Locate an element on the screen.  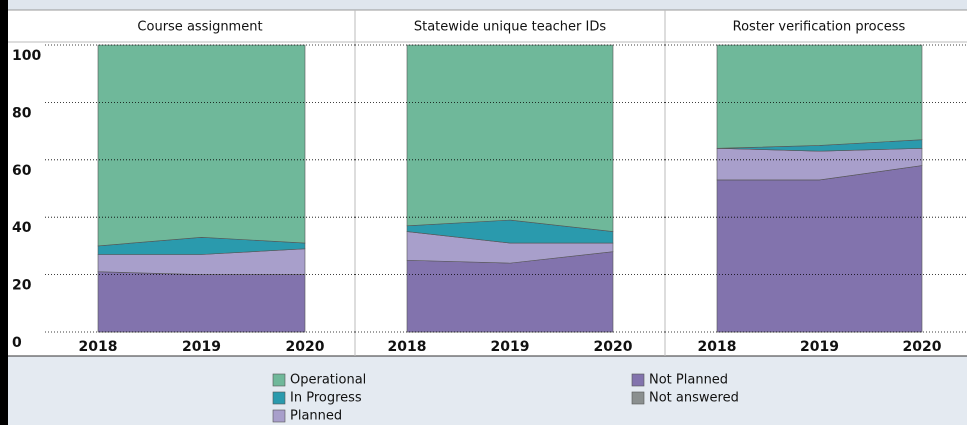
legend-label: Not answered is located at coordinates (694, 398).